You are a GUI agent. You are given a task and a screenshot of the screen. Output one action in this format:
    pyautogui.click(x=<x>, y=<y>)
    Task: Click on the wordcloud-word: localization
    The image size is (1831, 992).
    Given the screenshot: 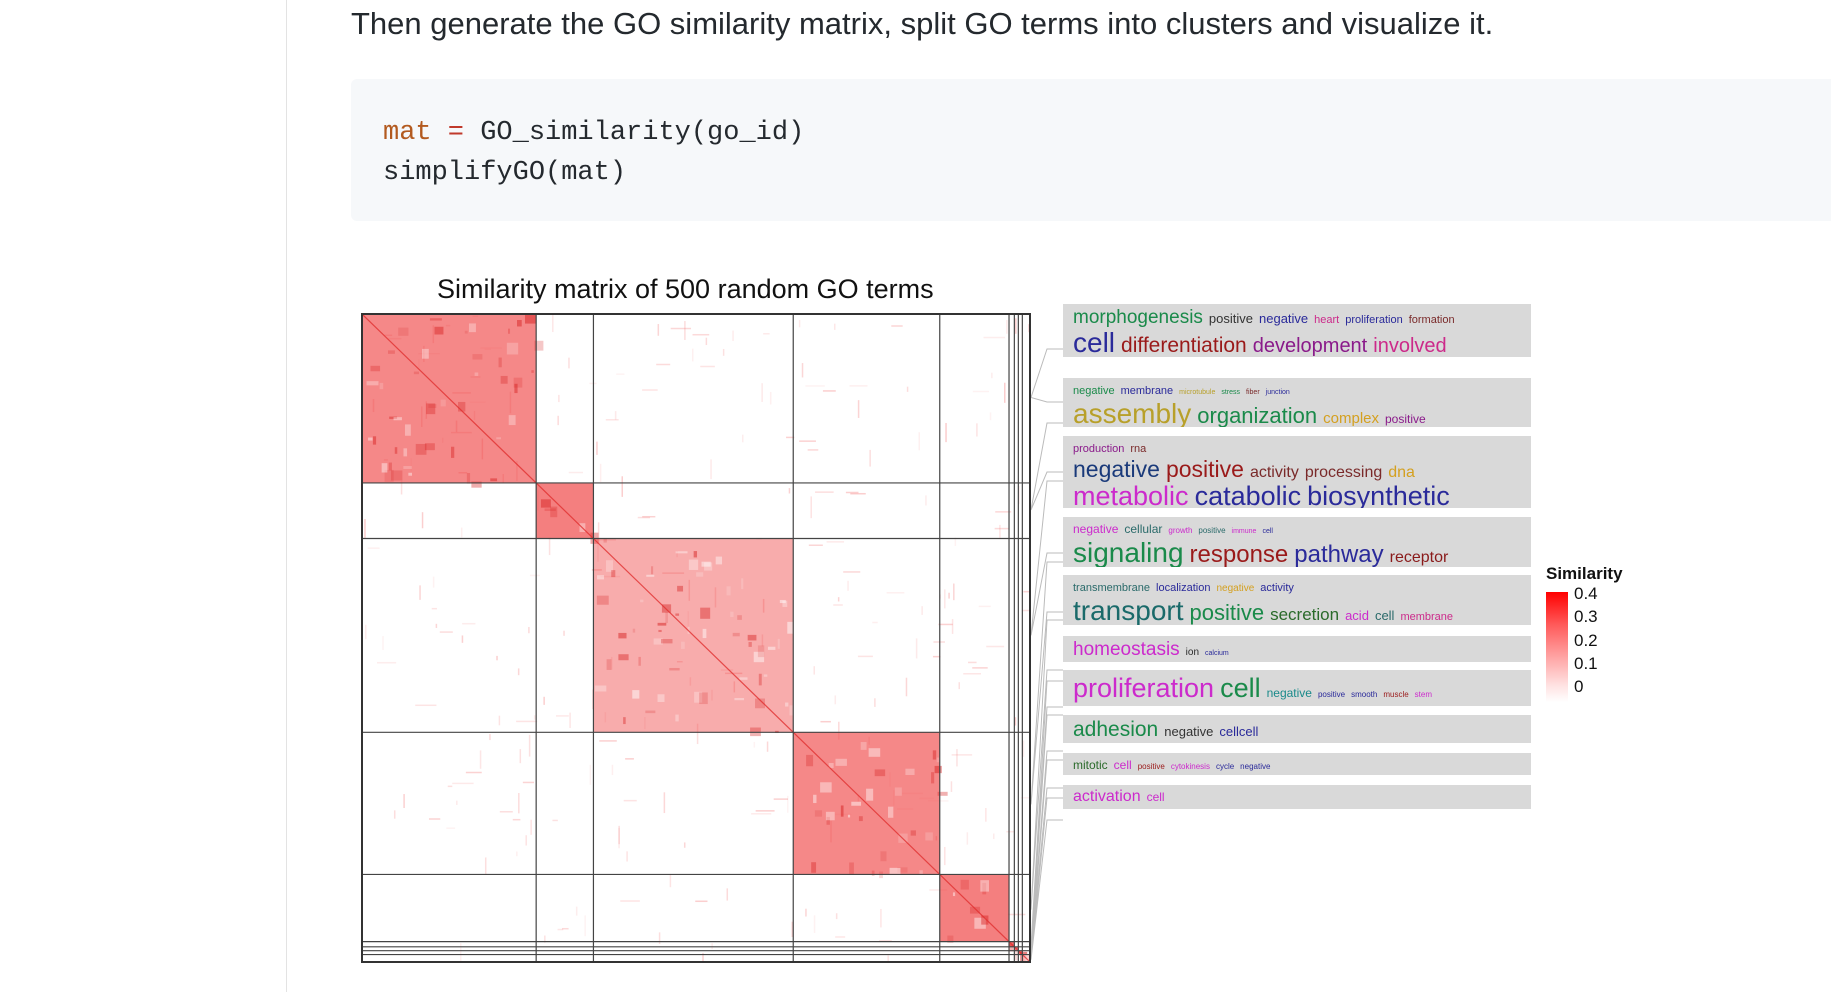 What is the action you would take?
    pyautogui.click(x=1183, y=588)
    